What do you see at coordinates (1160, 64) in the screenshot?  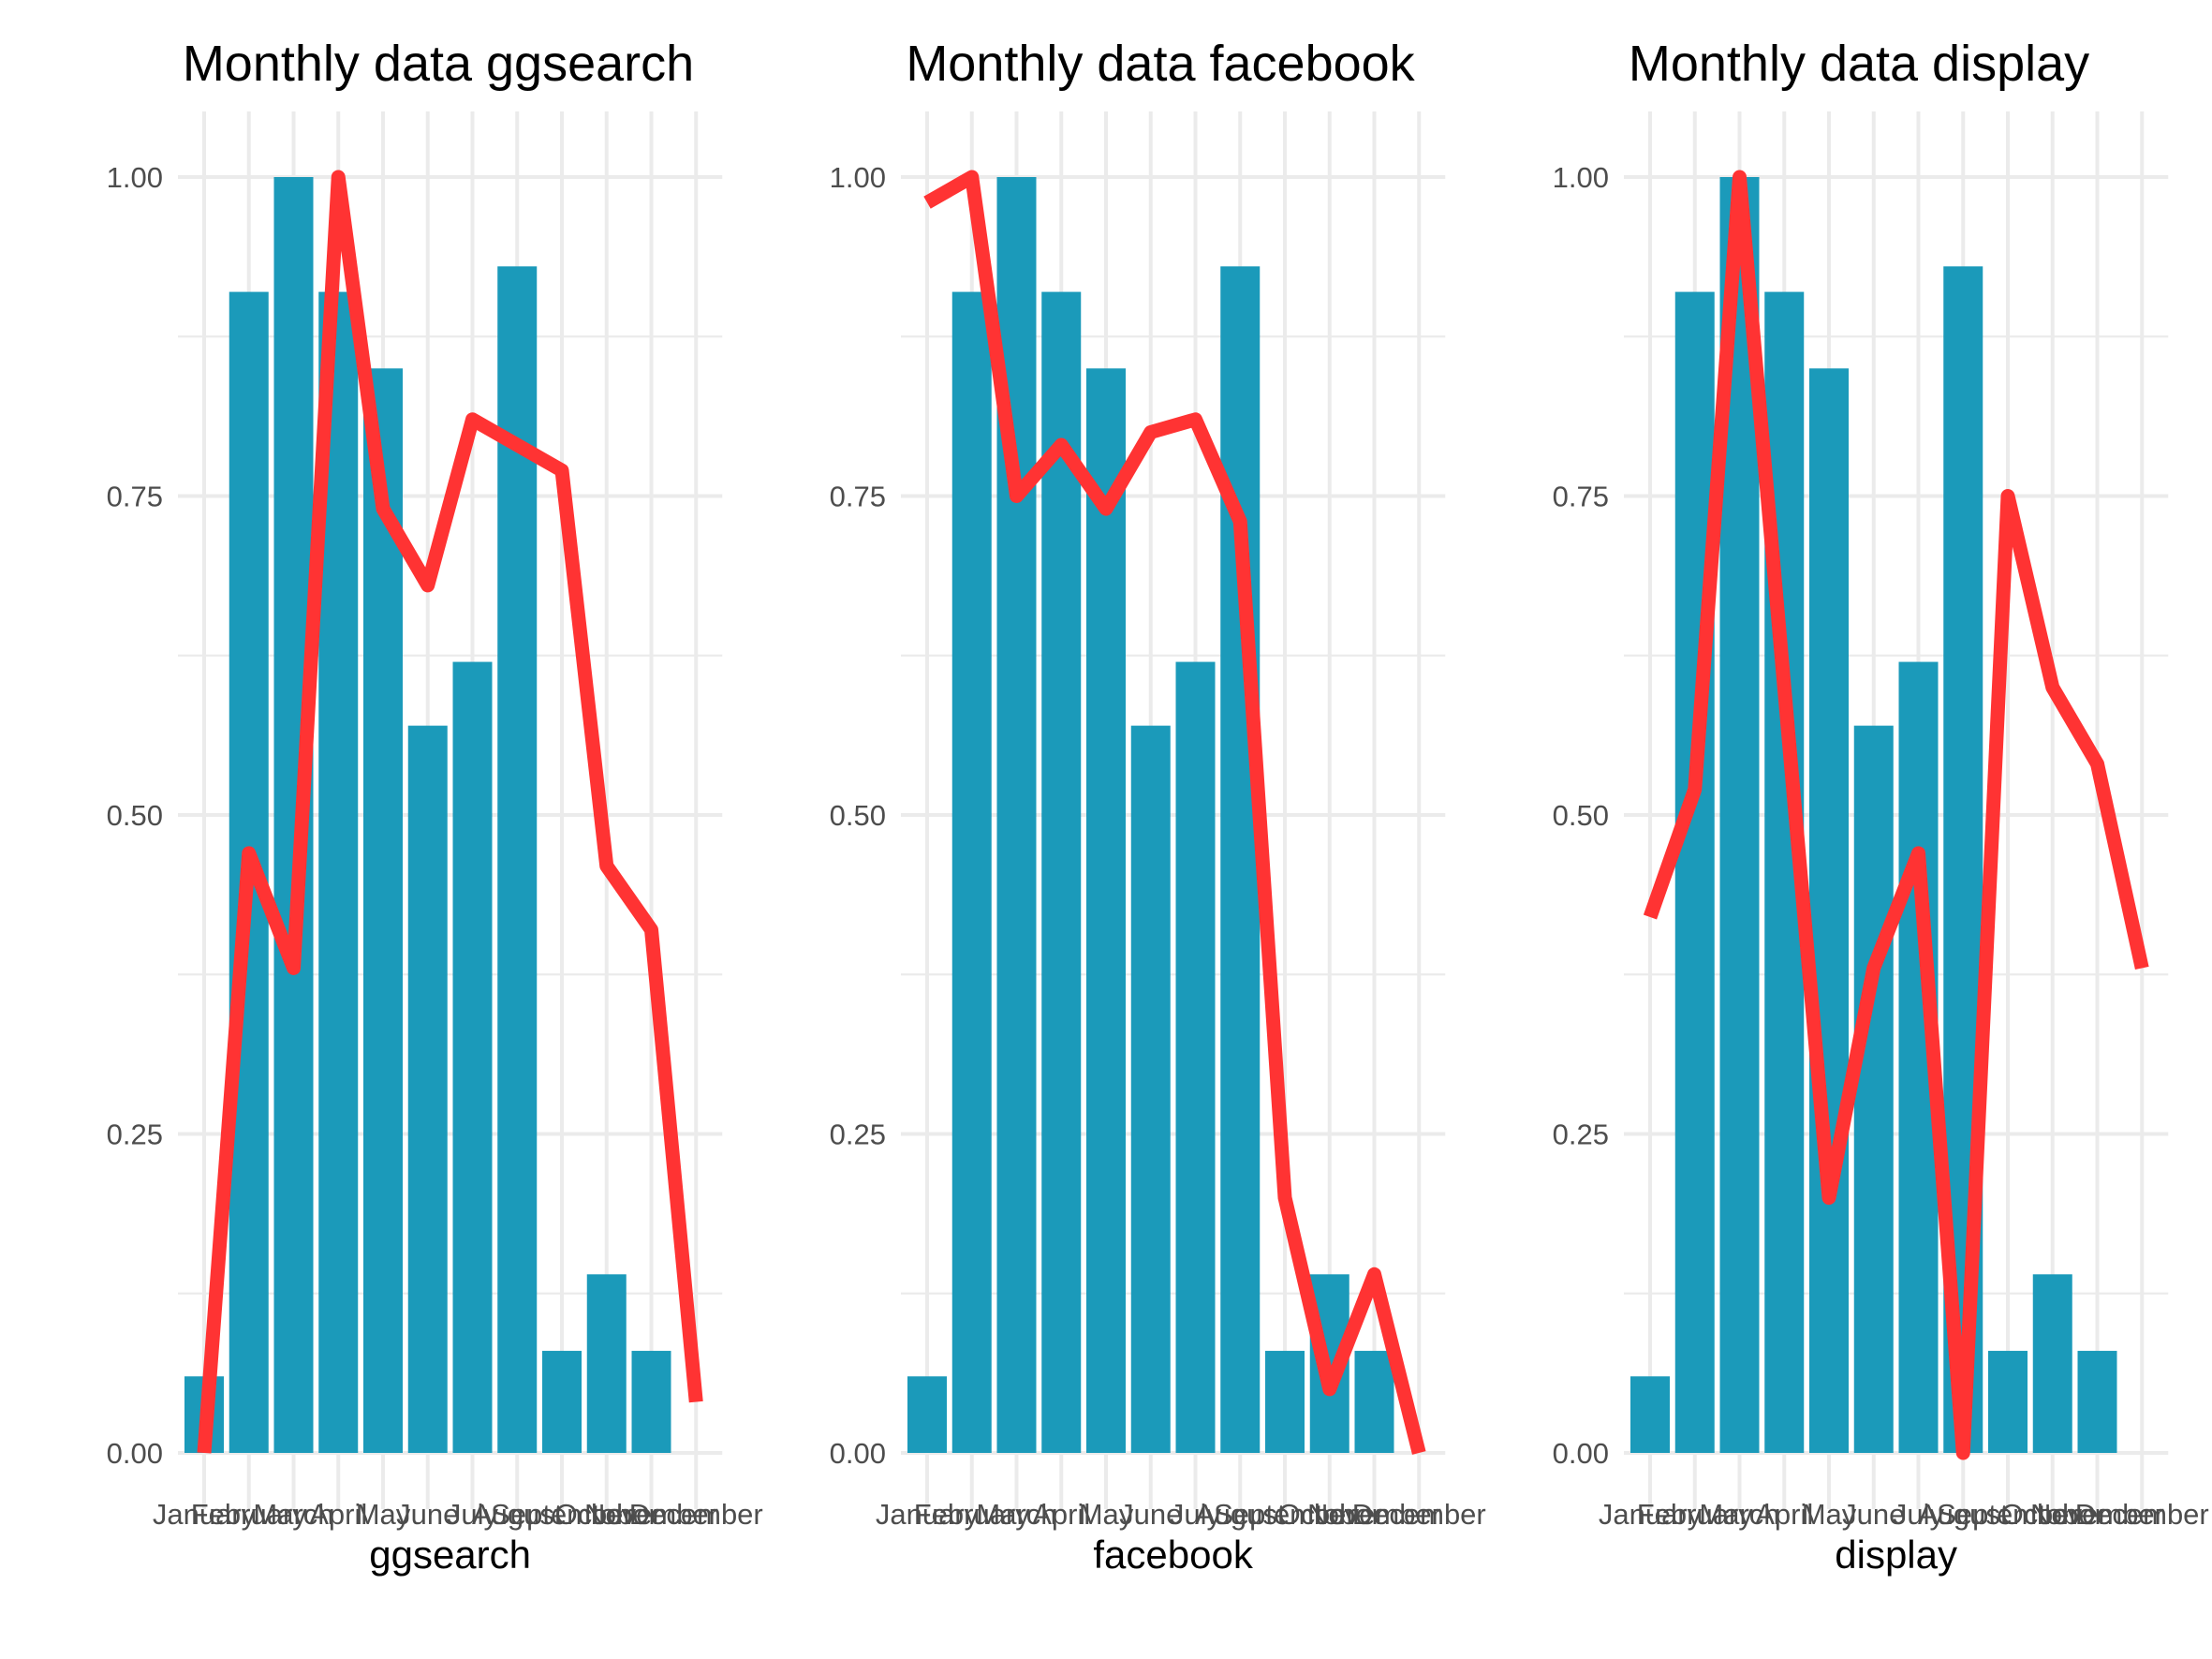 I see `chart-title: Monthly data facebook` at bounding box center [1160, 64].